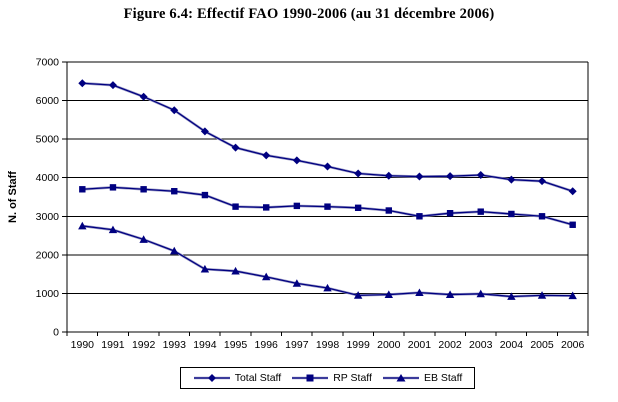 Image resolution: width=618 pixels, height=402 pixels. I want to click on svg-text: 1990, so click(83, 345).